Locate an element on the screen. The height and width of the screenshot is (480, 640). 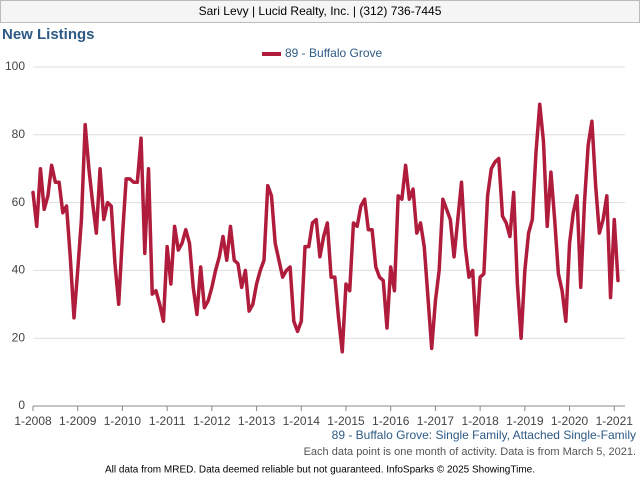
x-tick-label: 1-2011 is located at coordinates (167, 421).